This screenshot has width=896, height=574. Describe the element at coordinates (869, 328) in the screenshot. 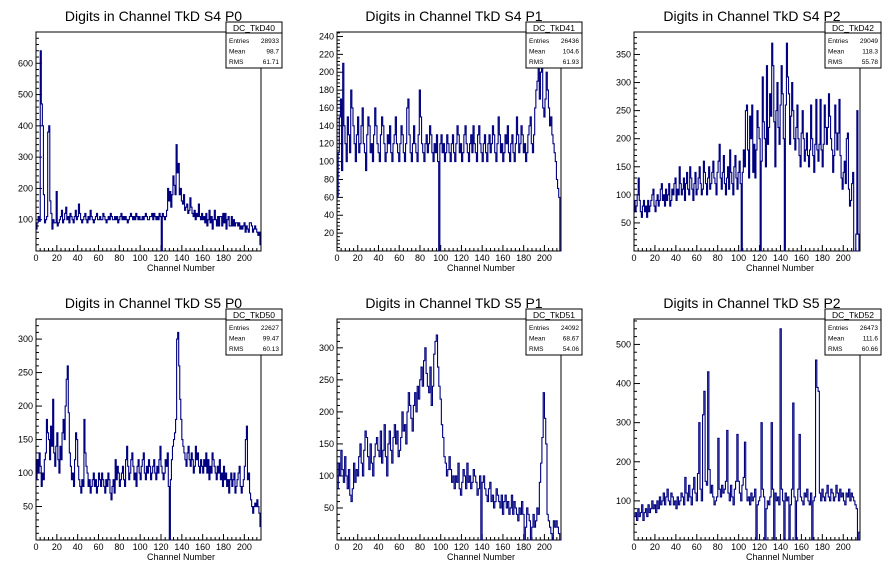

I see `stats-value-entries: 26473` at that location.